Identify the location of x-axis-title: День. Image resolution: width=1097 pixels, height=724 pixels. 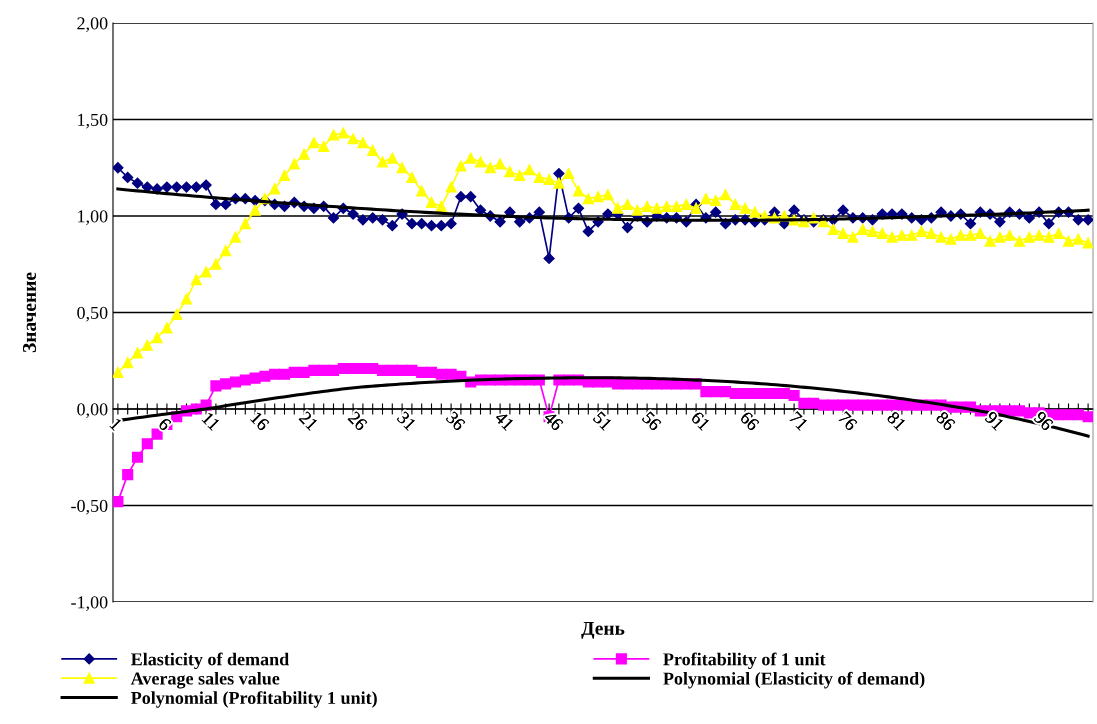
(603, 630).